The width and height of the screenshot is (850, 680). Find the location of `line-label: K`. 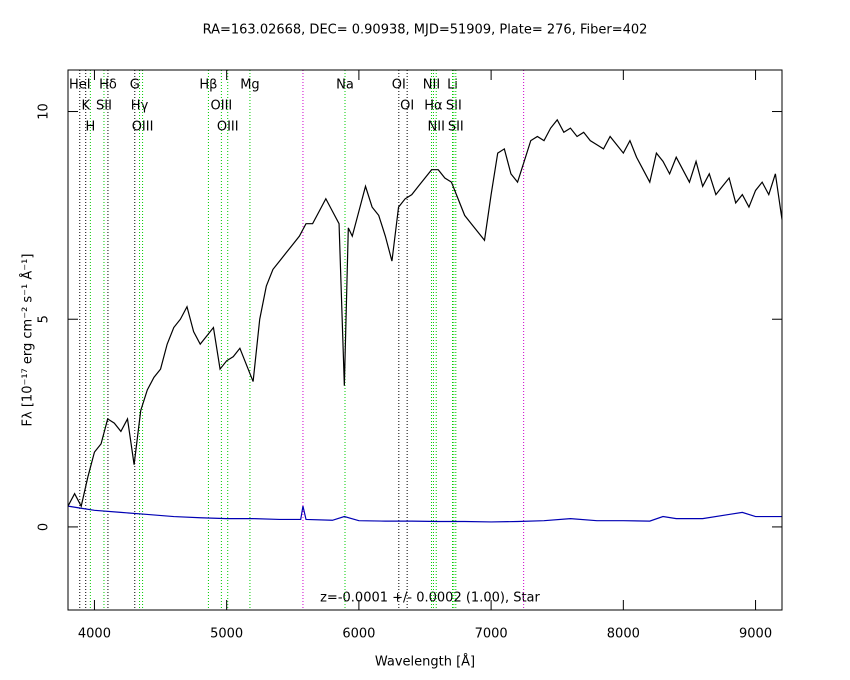

line-label: K is located at coordinates (85, 106).